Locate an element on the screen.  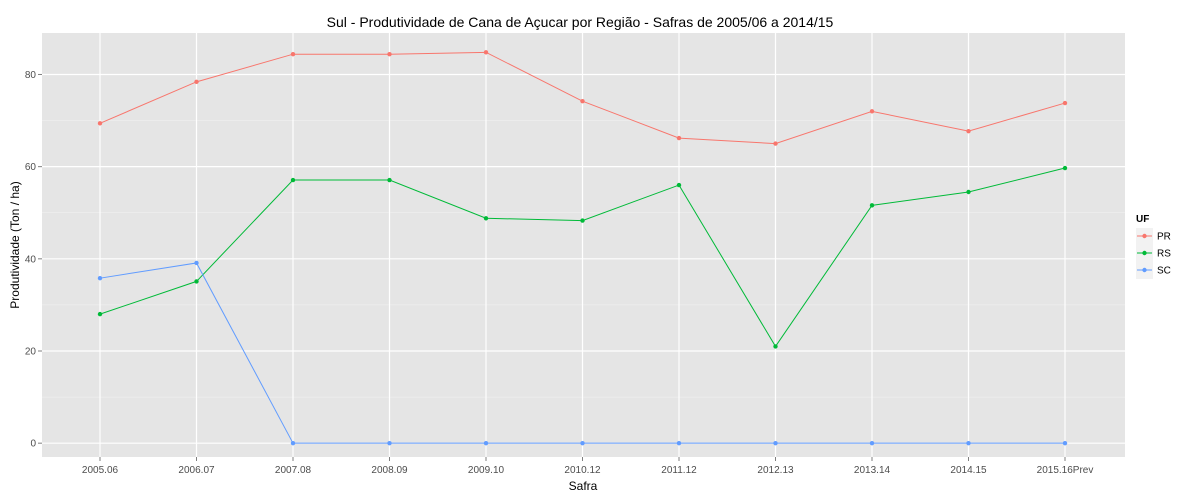
y-axis: 0 20 40 60 80 is located at coordinates (33, 260).